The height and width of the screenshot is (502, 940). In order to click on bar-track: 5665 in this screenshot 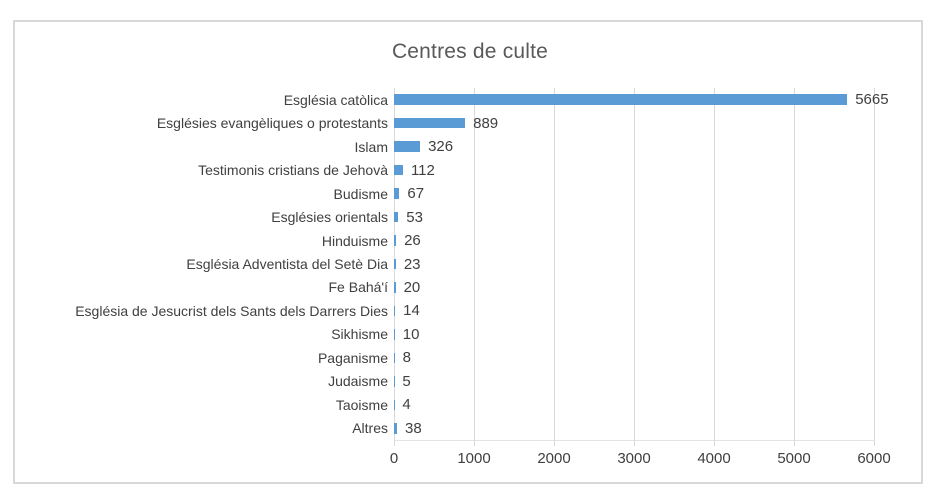, I will do `click(641, 99)`.